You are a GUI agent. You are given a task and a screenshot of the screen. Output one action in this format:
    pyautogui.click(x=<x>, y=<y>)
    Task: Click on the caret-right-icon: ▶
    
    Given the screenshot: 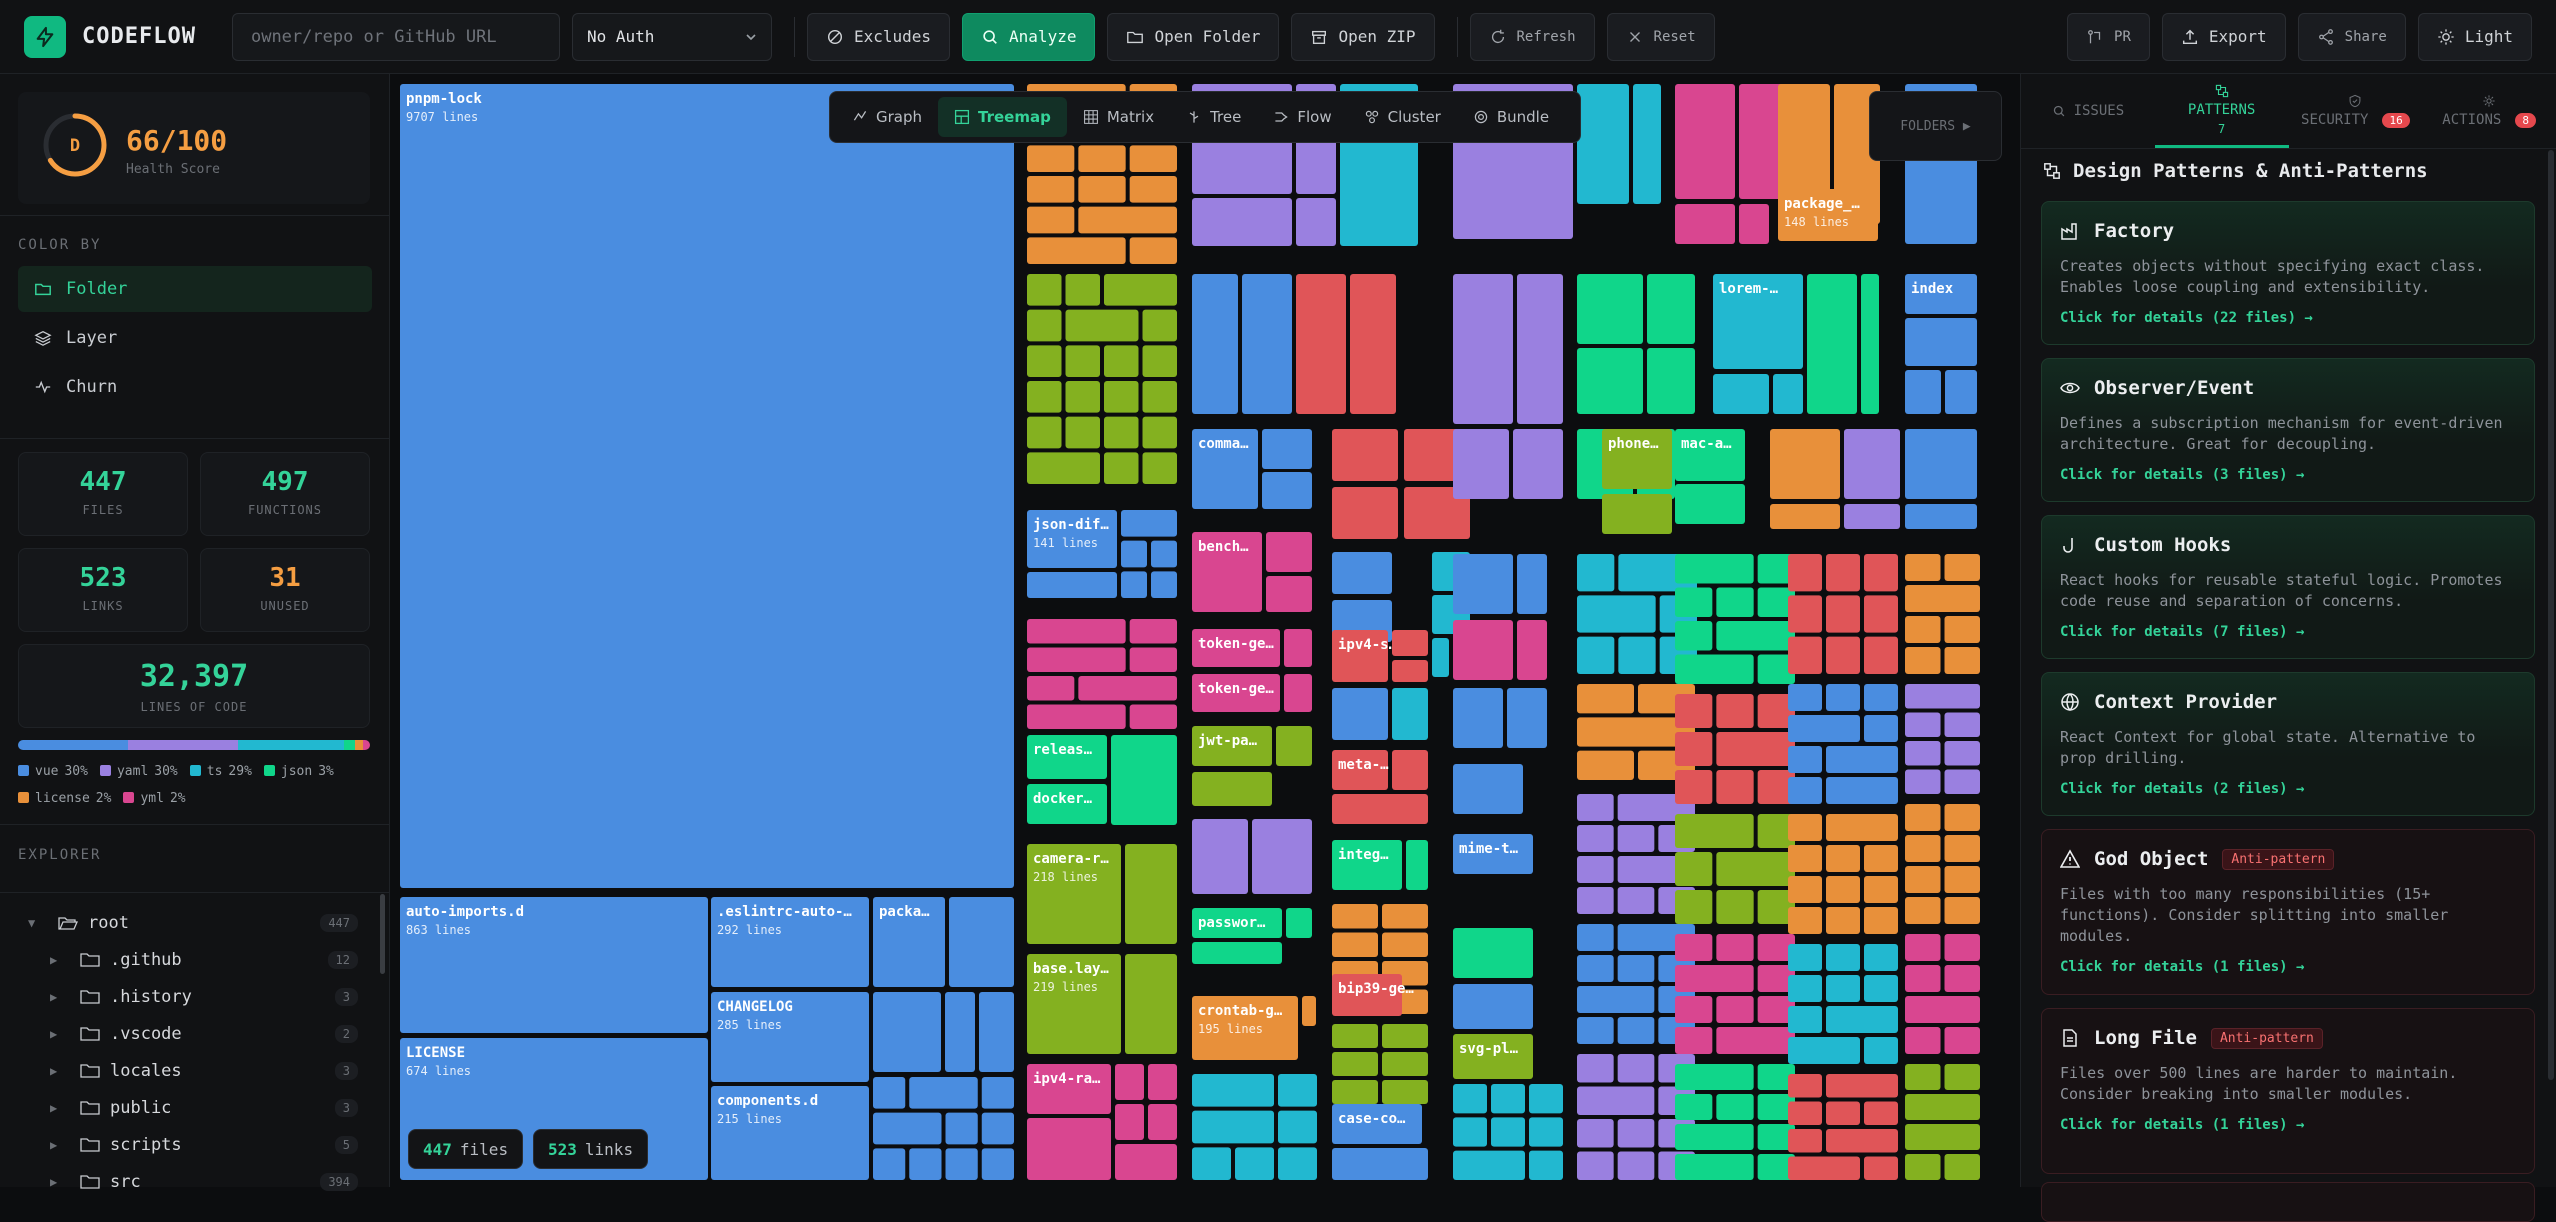 What is the action you would take?
    pyautogui.click(x=54, y=996)
    